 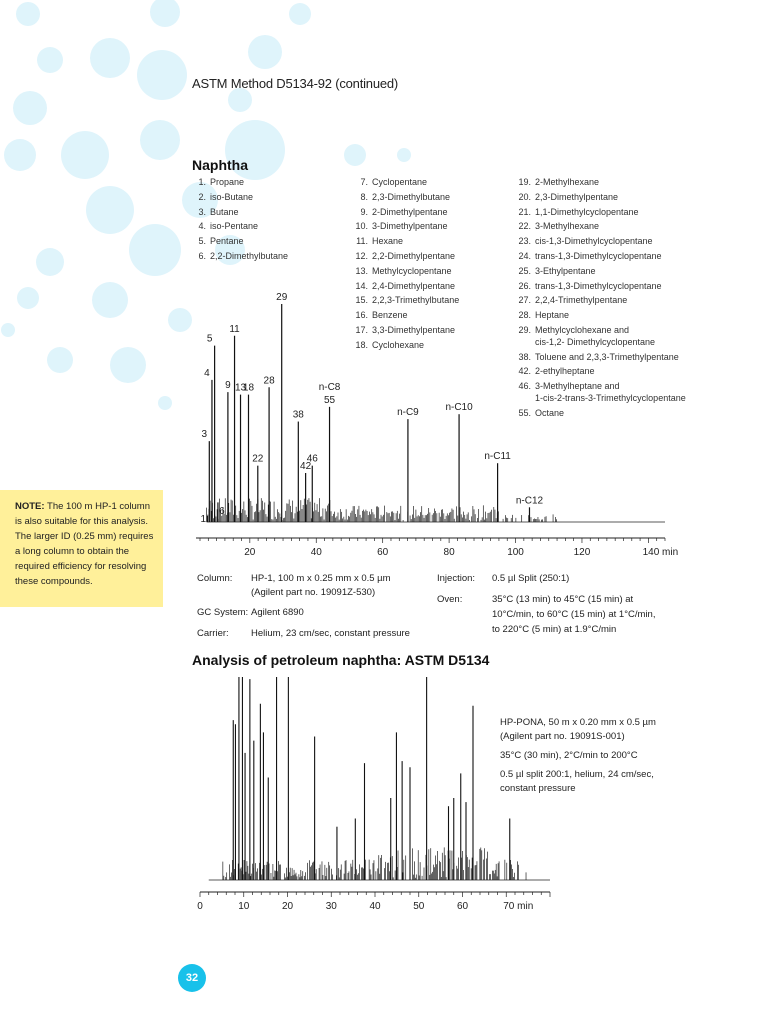 What do you see at coordinates (332, 906) in the screenshot?
I see `x-tick-label: 30` at bounding box center [332, 906].